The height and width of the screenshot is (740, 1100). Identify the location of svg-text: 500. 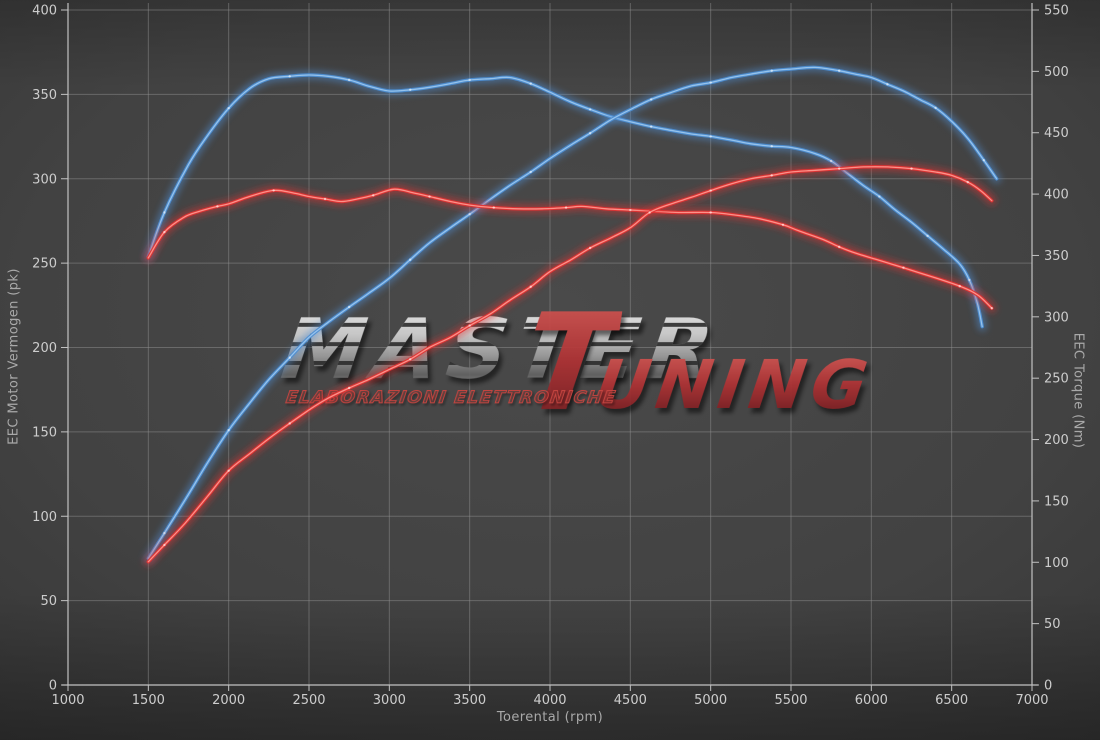
(1056, 72).